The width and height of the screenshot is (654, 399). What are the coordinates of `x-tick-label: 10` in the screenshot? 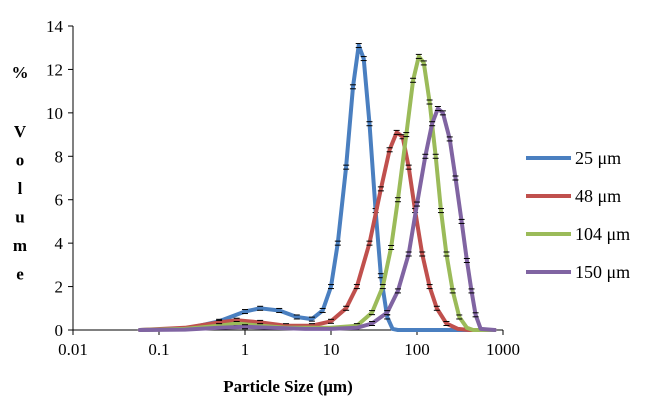 It's located at (331, 349).